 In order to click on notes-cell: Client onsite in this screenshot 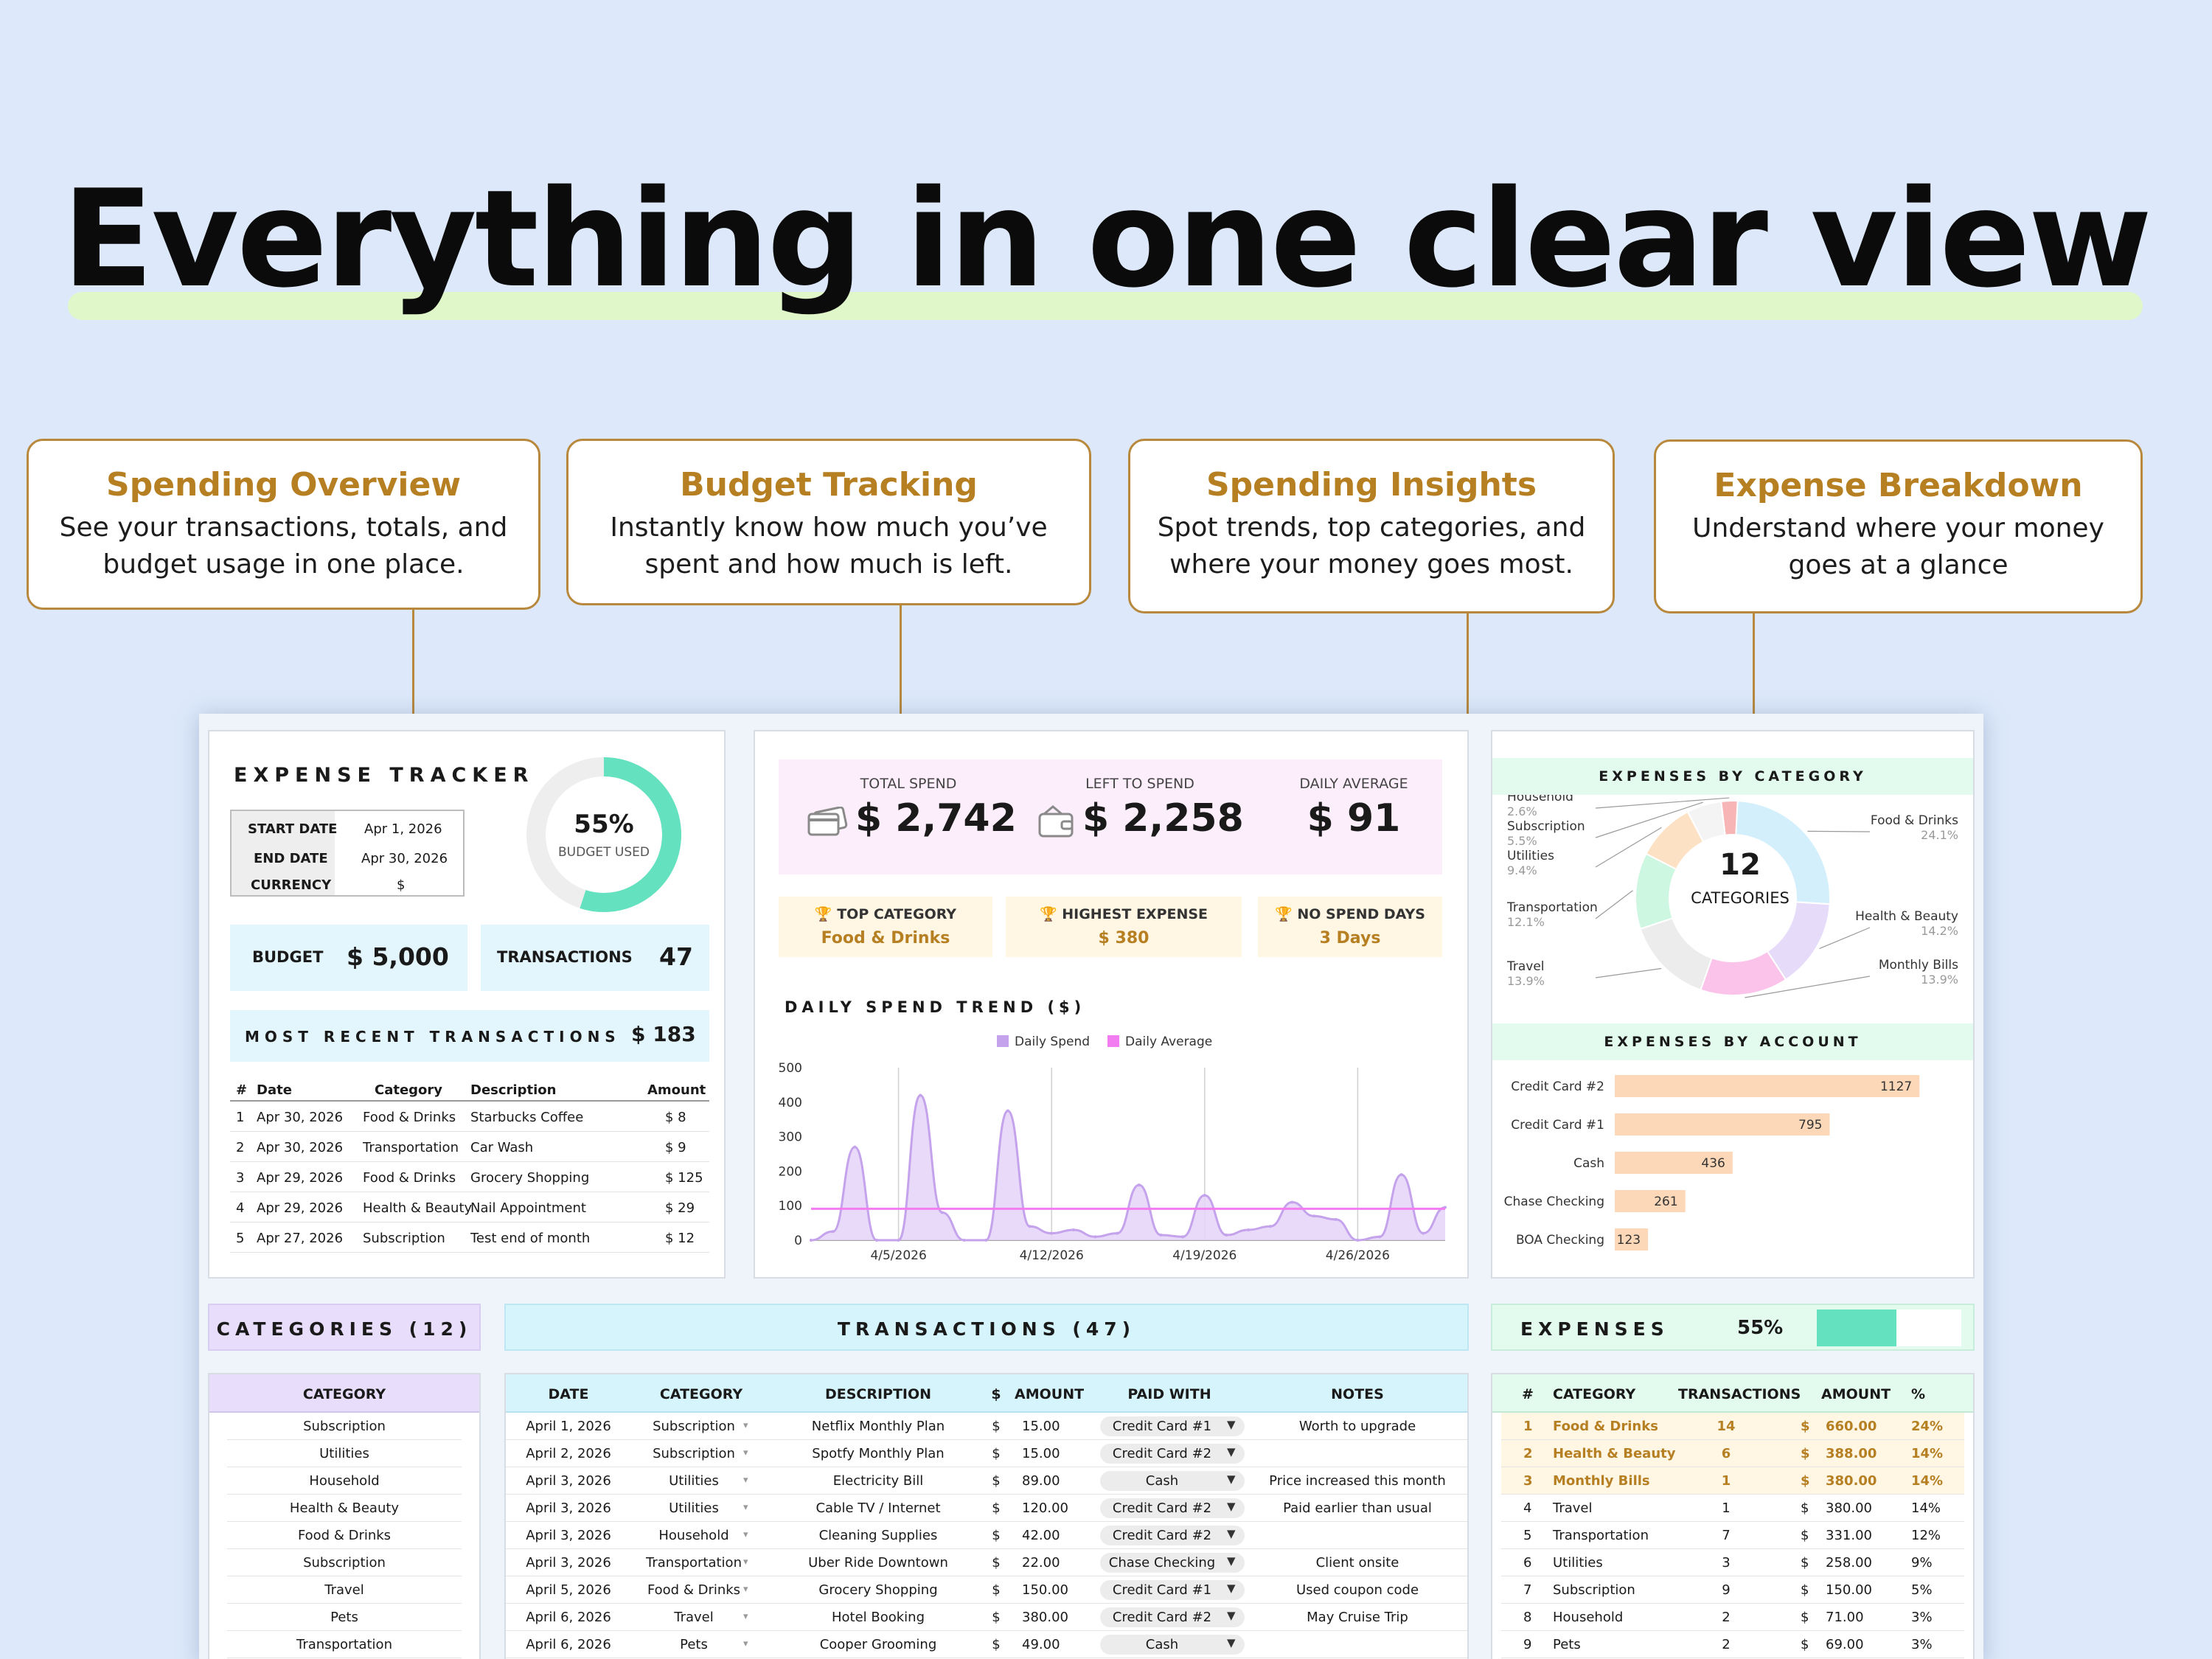, I will do `click(1357, 1563)`.